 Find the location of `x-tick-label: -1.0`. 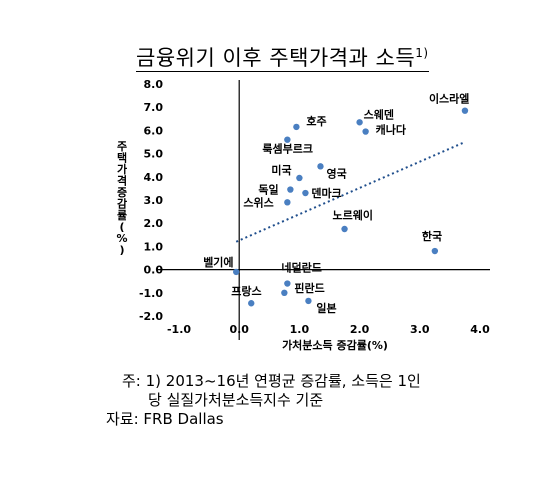

x-tick-label: -1.0 is located at coordinates (179, 329).